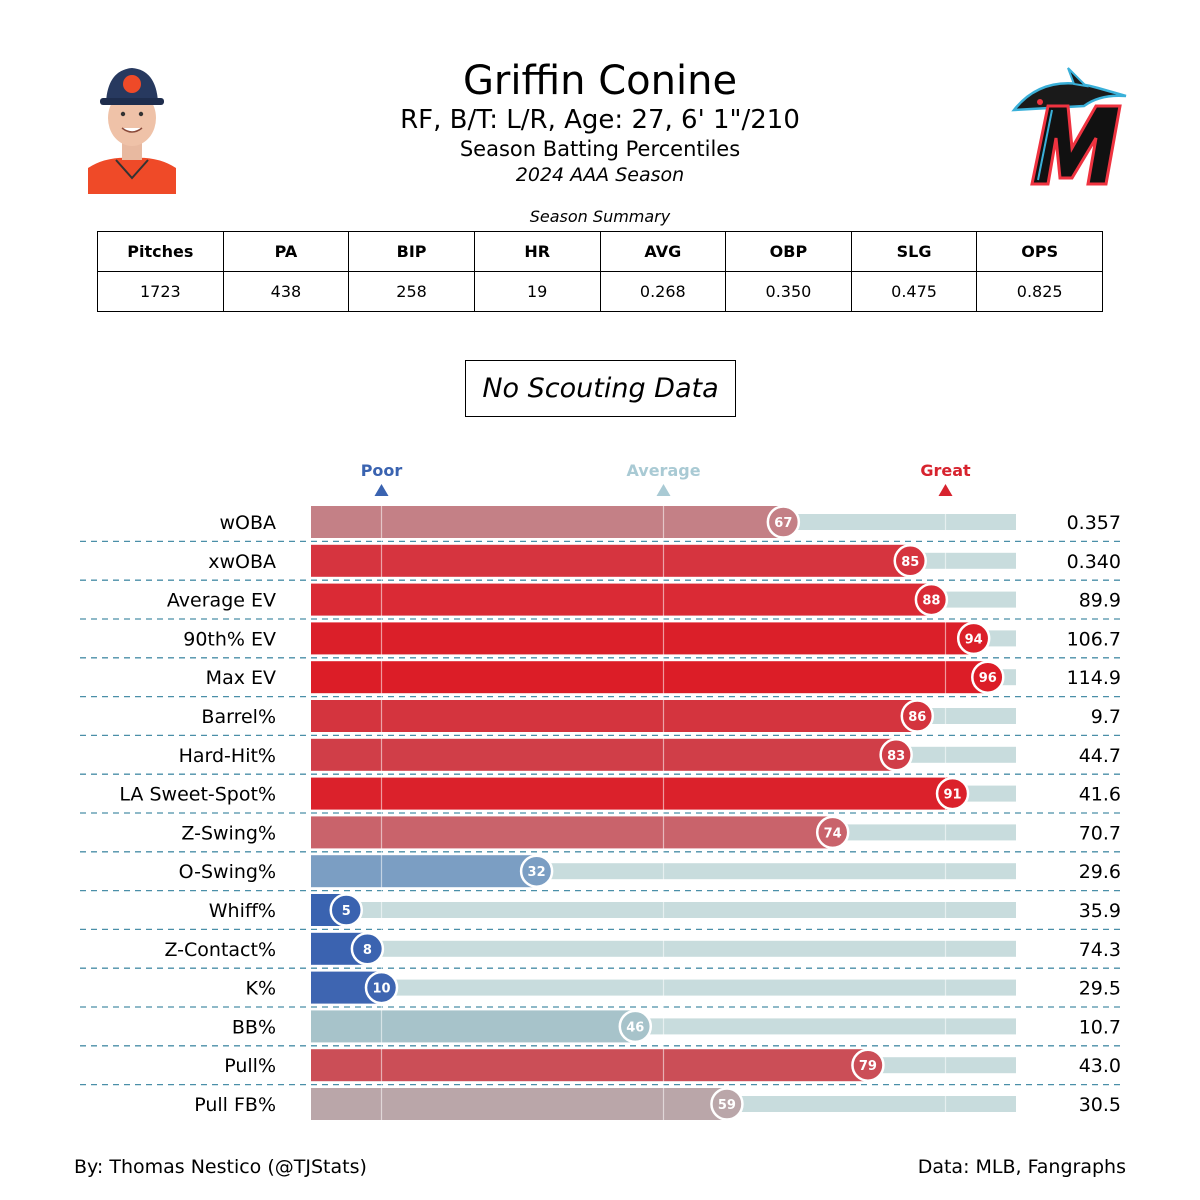  I want to click on metric-label: BB%, so click(254, 1027).